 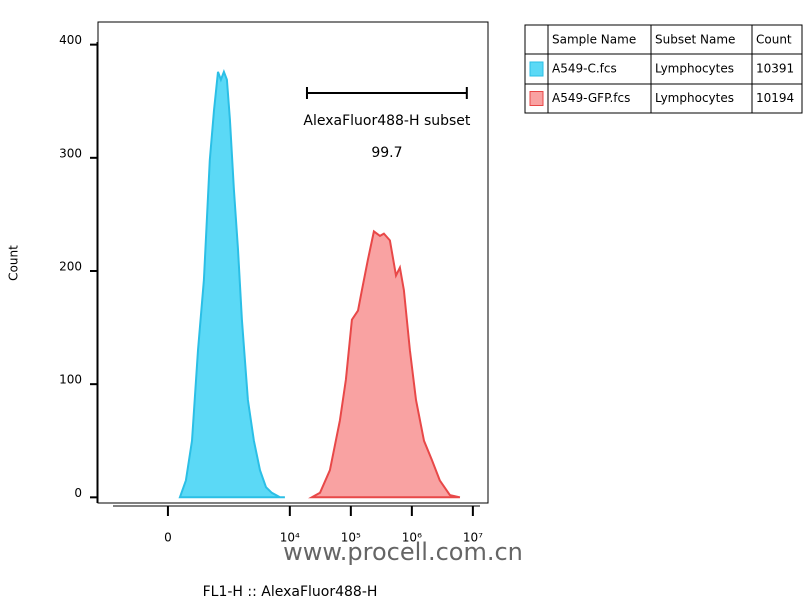 I want to click on x-tick-label: 10⁵, so click(x=351, y=538).